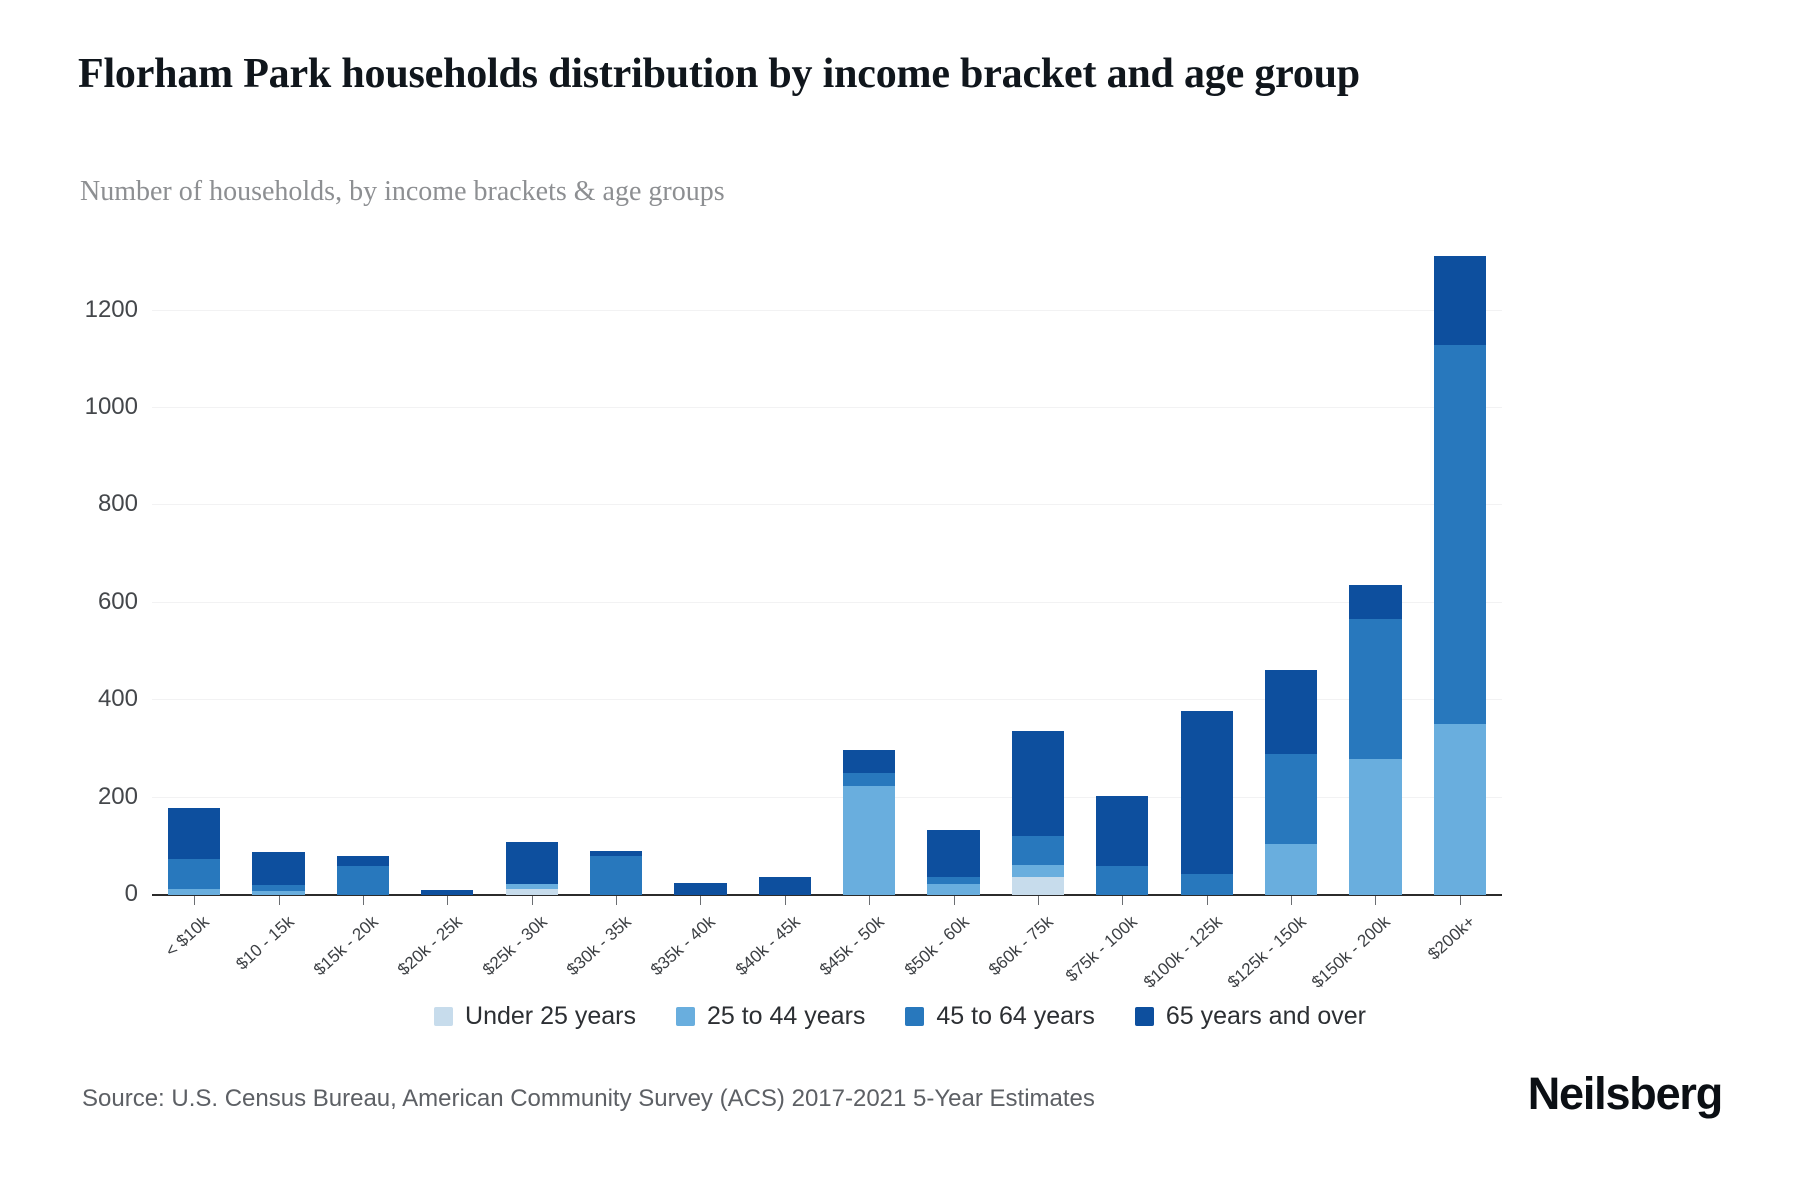 This screenshot has width=1800, height=1200. What do you see at coordinates (1351, 952) in the screenshot?
I see `x-axis-label: $150k - 200k` at bounding box center [1351, 952].